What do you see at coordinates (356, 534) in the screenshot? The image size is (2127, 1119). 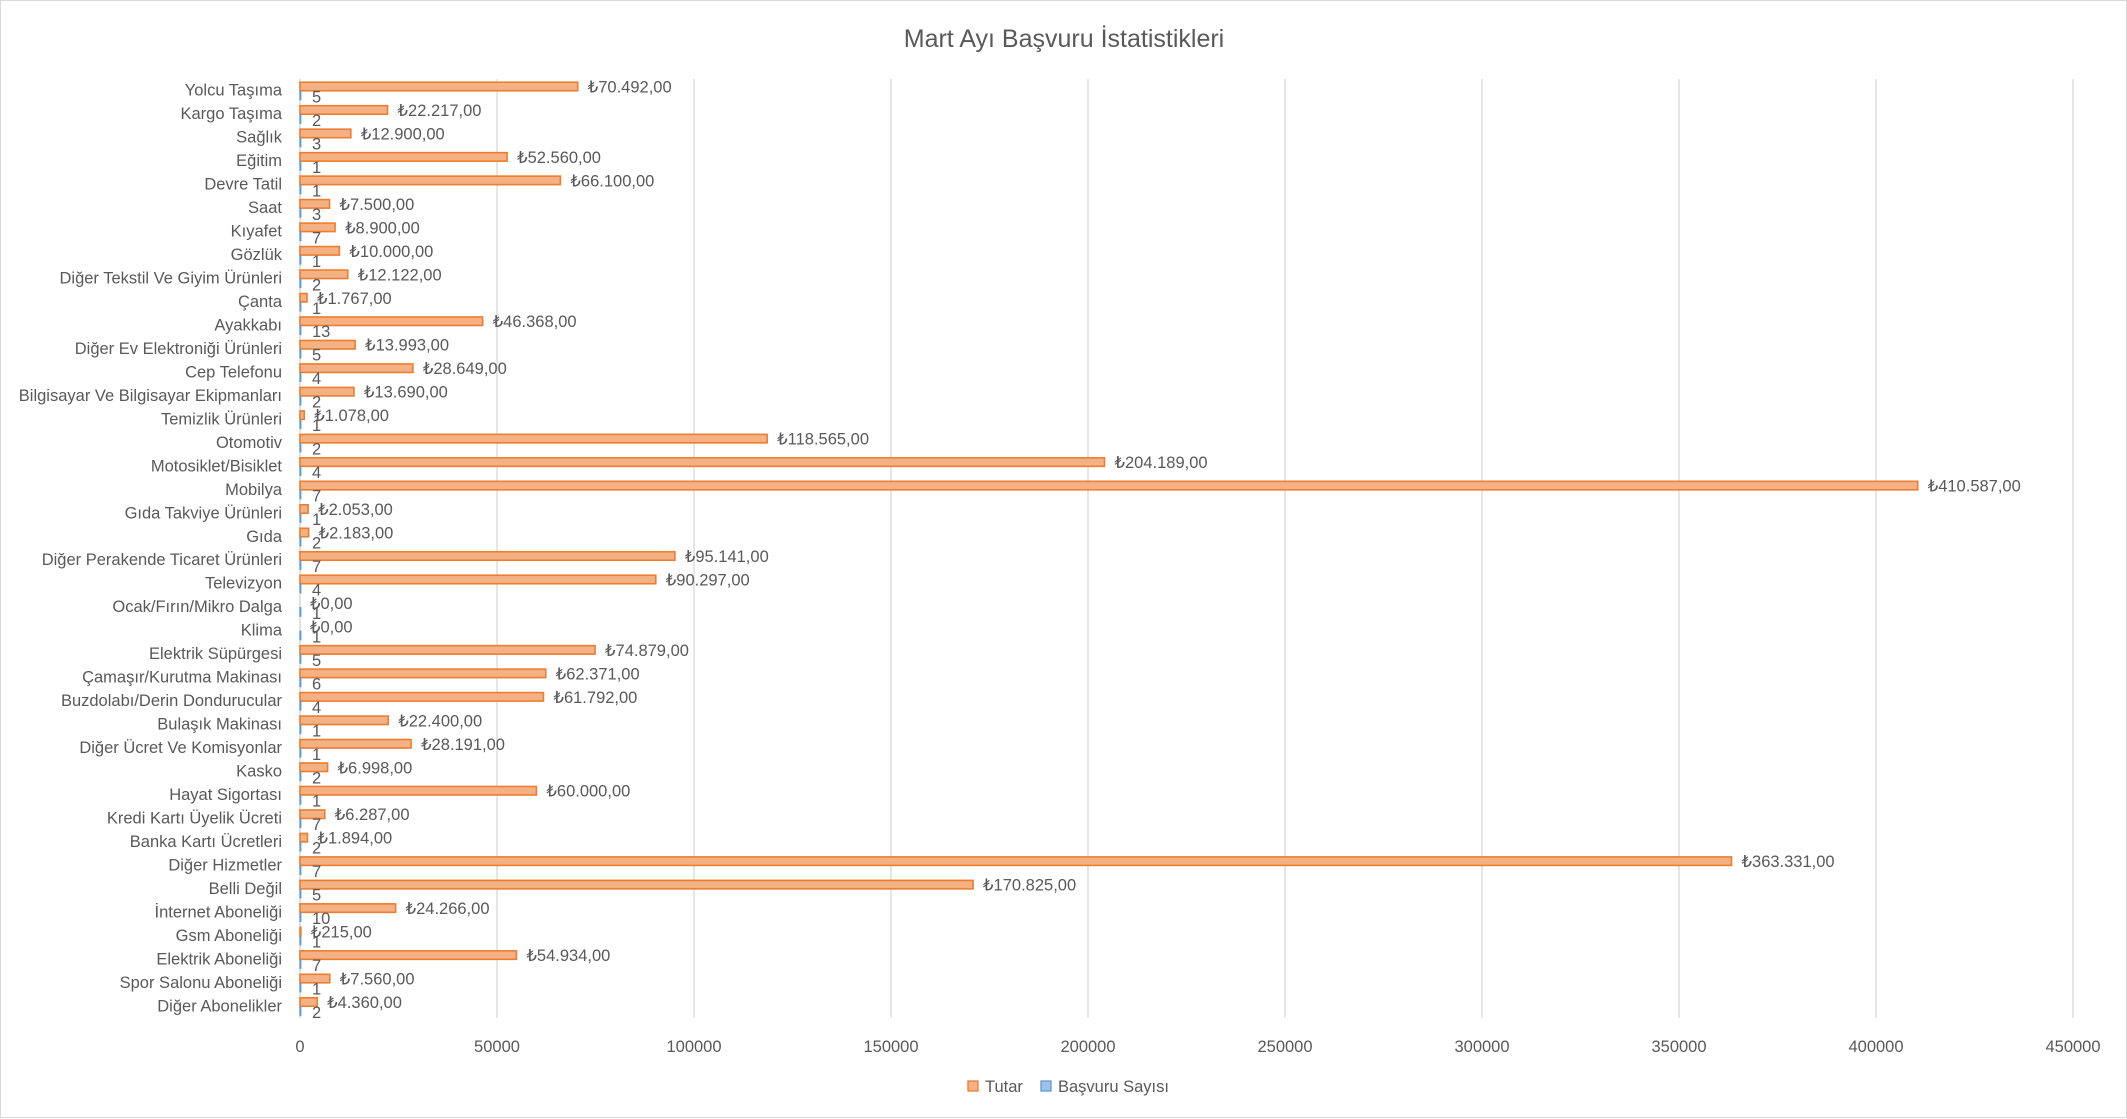 I see `data-label-tutar: ₺2.183,00` at bounding box center [356, 534].